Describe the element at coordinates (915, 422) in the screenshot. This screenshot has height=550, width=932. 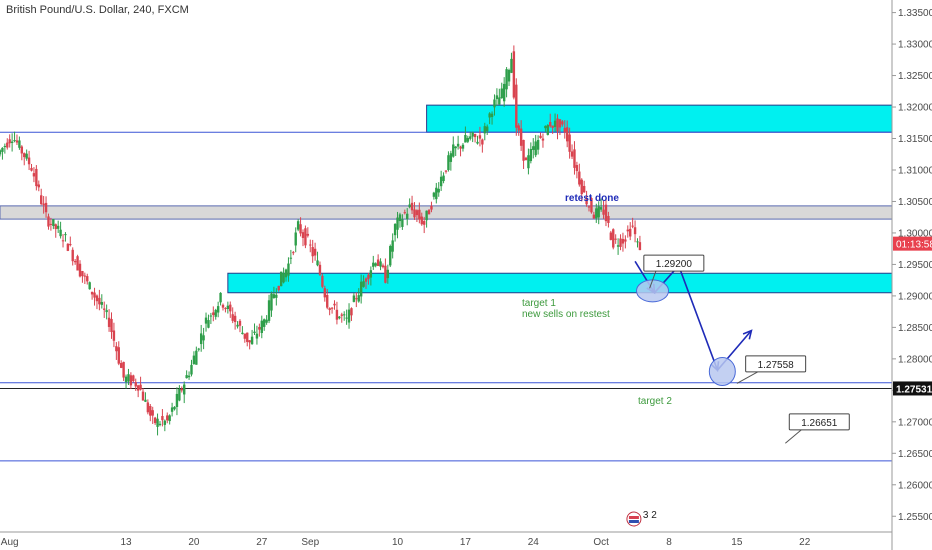
I see `y-tick-label: 1.27000` at that location.